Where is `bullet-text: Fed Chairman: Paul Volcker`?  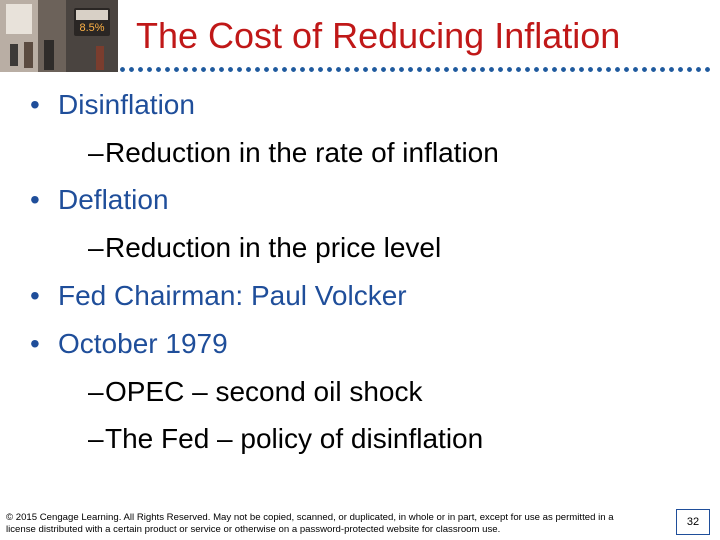 bullet-text: Fed Chairman: Paul Volcker is located at coordinates (232, 295).